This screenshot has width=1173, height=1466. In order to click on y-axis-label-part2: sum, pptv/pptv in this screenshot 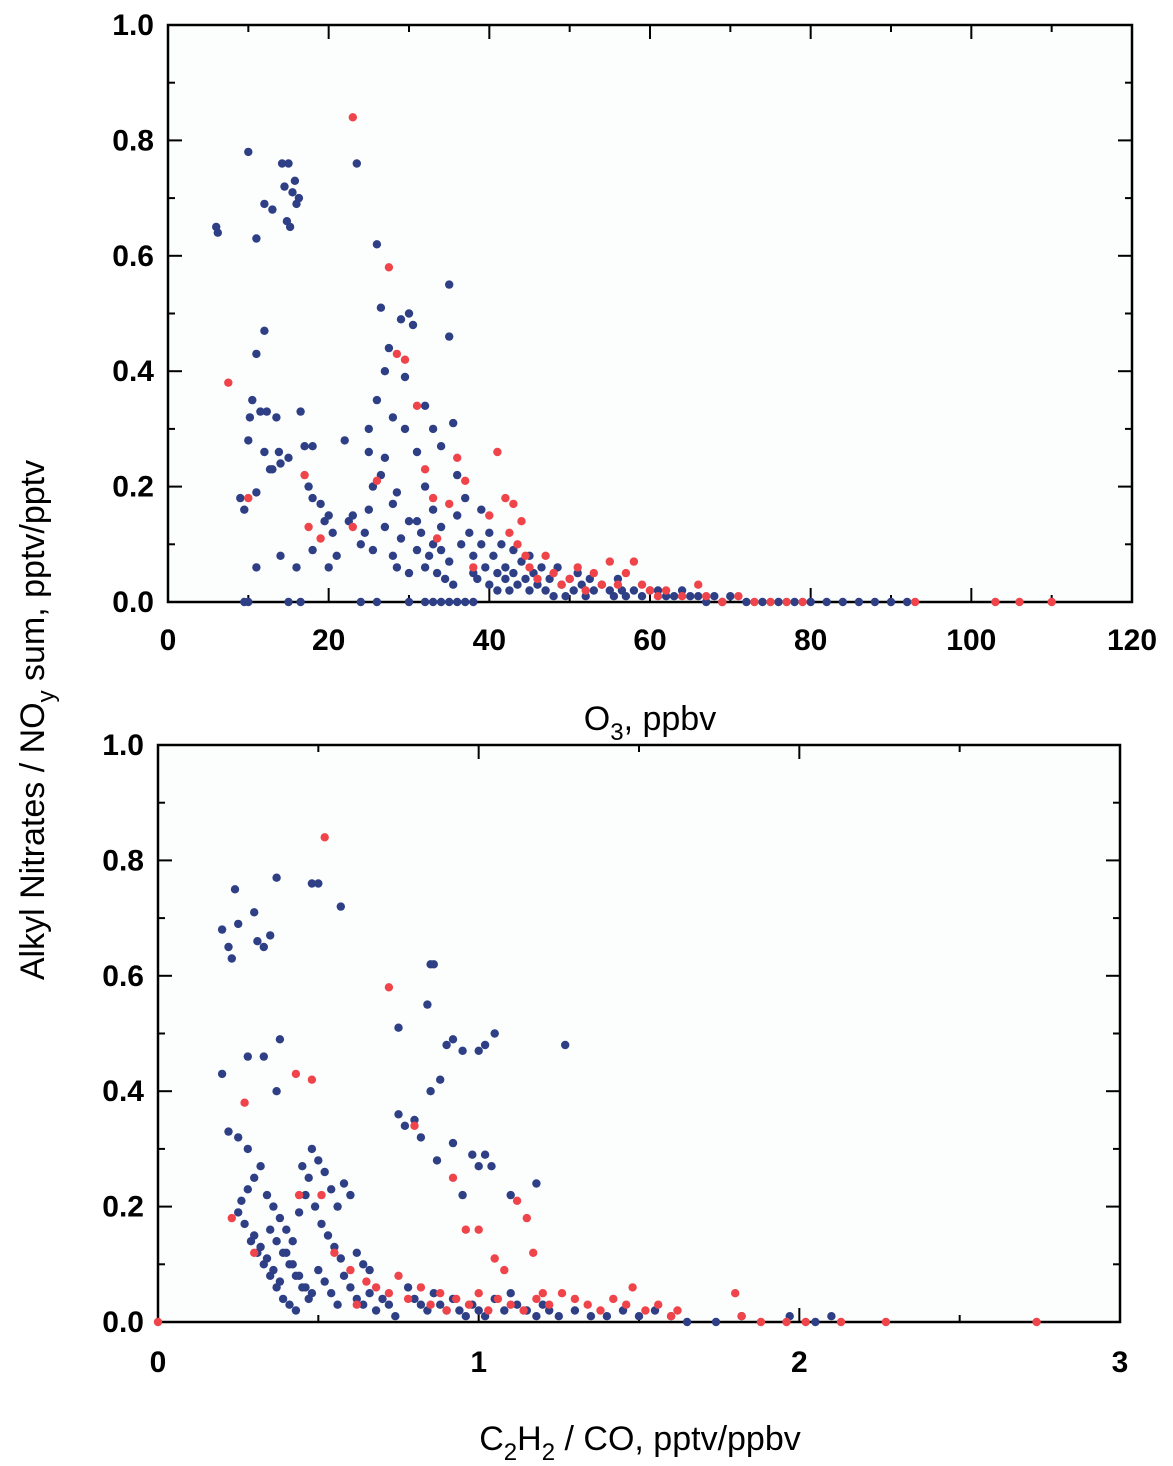, I will do `click(33, 575)`.